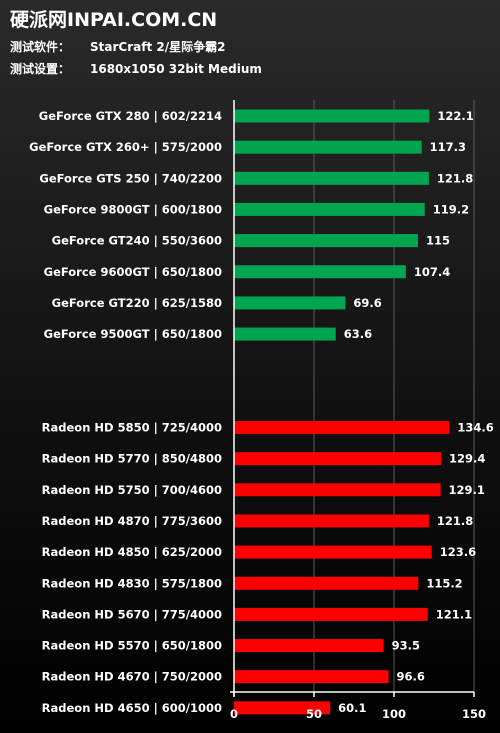 The height and width of the screenshot is (733, 500). What do you see at coordinates (451, 209) in the screenshot?
I see `data-label: 119.2` at bounding box center [451, 209].